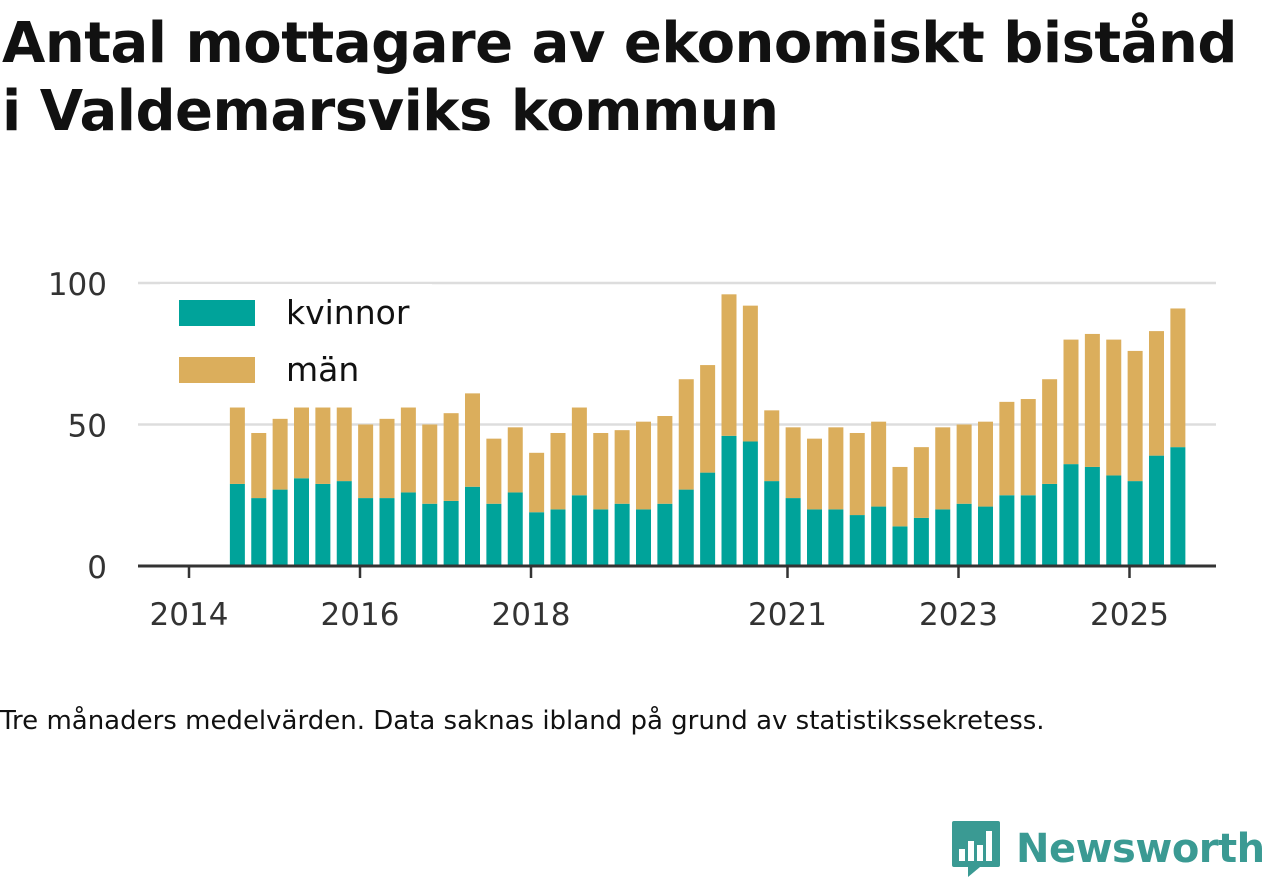 Image resolution: width=1262 pixels, height=880 pixels. Describe the element at coordinates (1139, 849) in the screenshot. I see `brand-name: Newsworthy` at that location.